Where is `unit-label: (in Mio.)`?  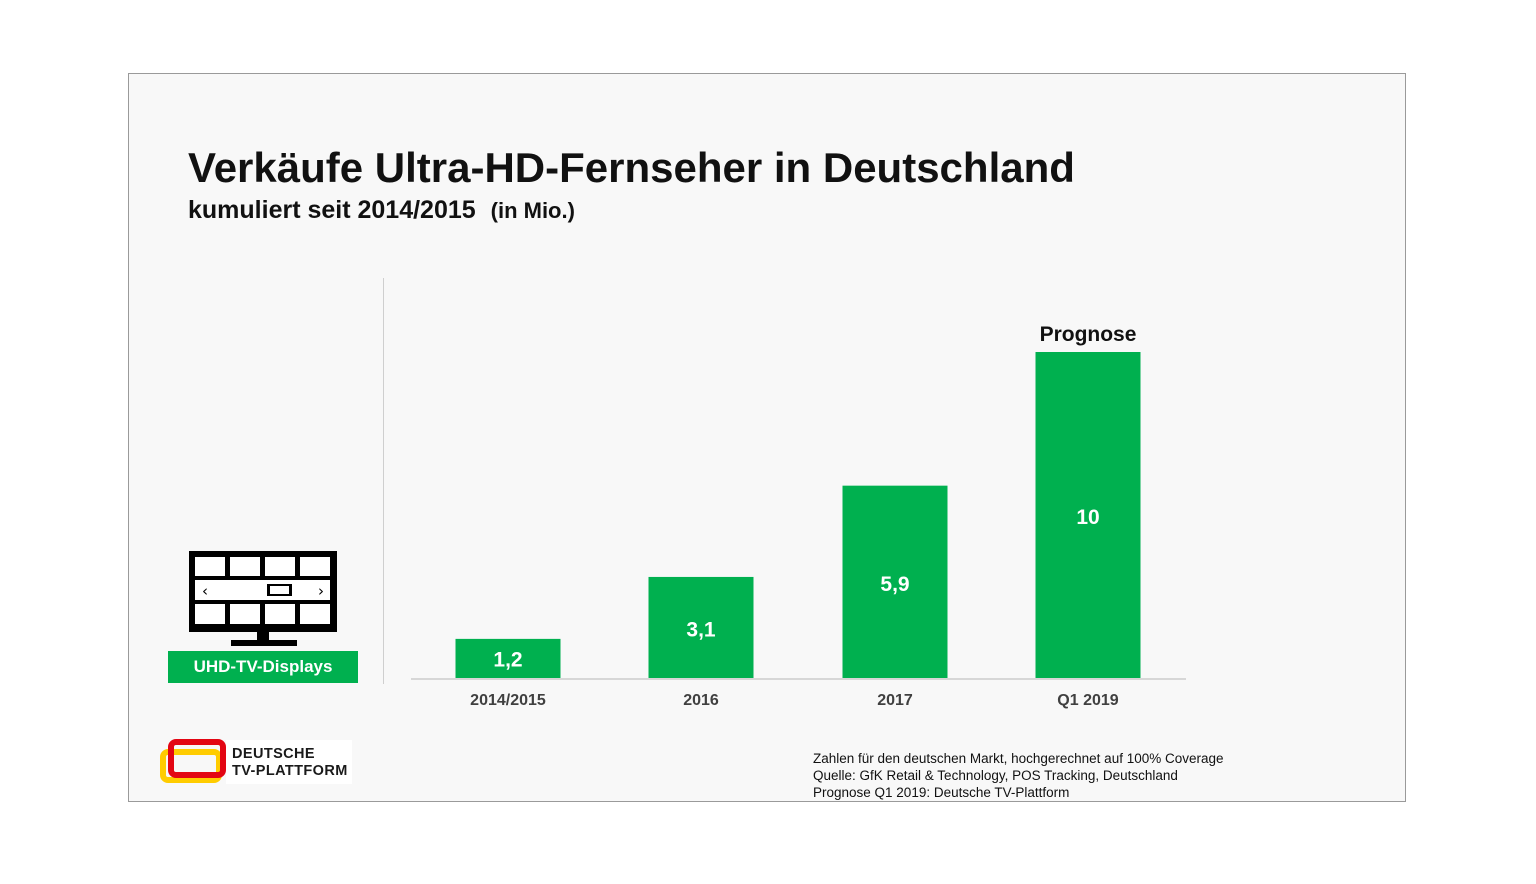
unit-label: (in Mio.) is located at coordinates (532, 210).